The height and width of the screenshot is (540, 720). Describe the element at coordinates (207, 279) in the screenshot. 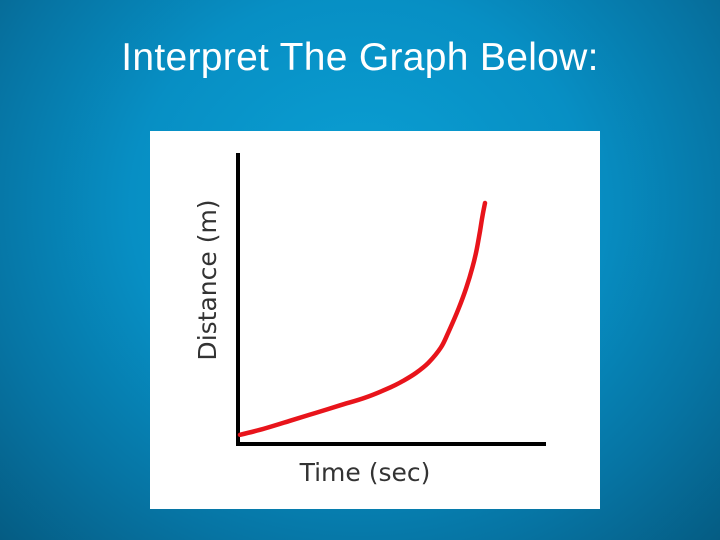

I see `y-axis-label: Distance (m)` at that location.